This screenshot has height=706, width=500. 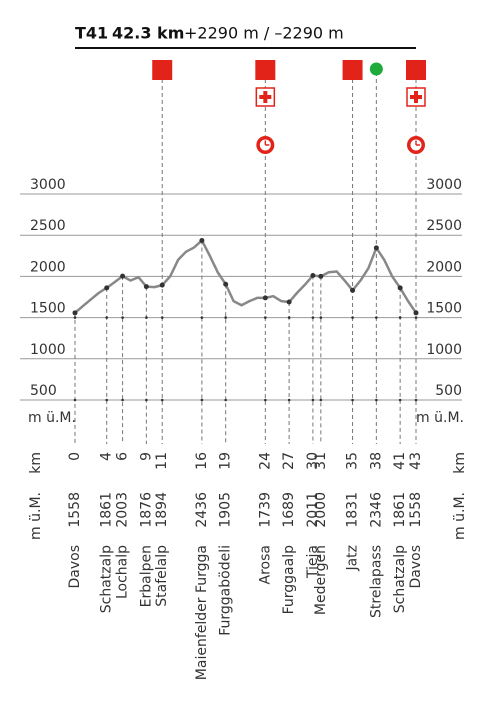 What do you see at coordinates (376, 69) in the screenshot?
I see `pass-icon` at bounding box center [376, 69].